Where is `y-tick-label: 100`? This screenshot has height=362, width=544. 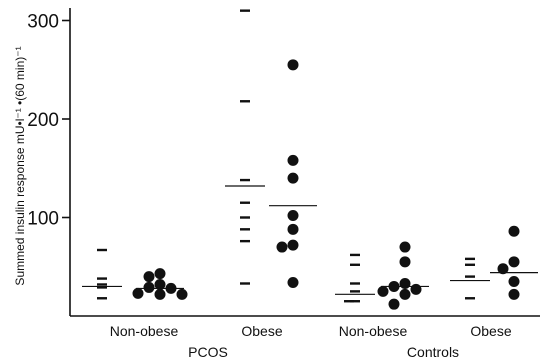 y-tick-label: 100 is located at coordinates (43, 219).